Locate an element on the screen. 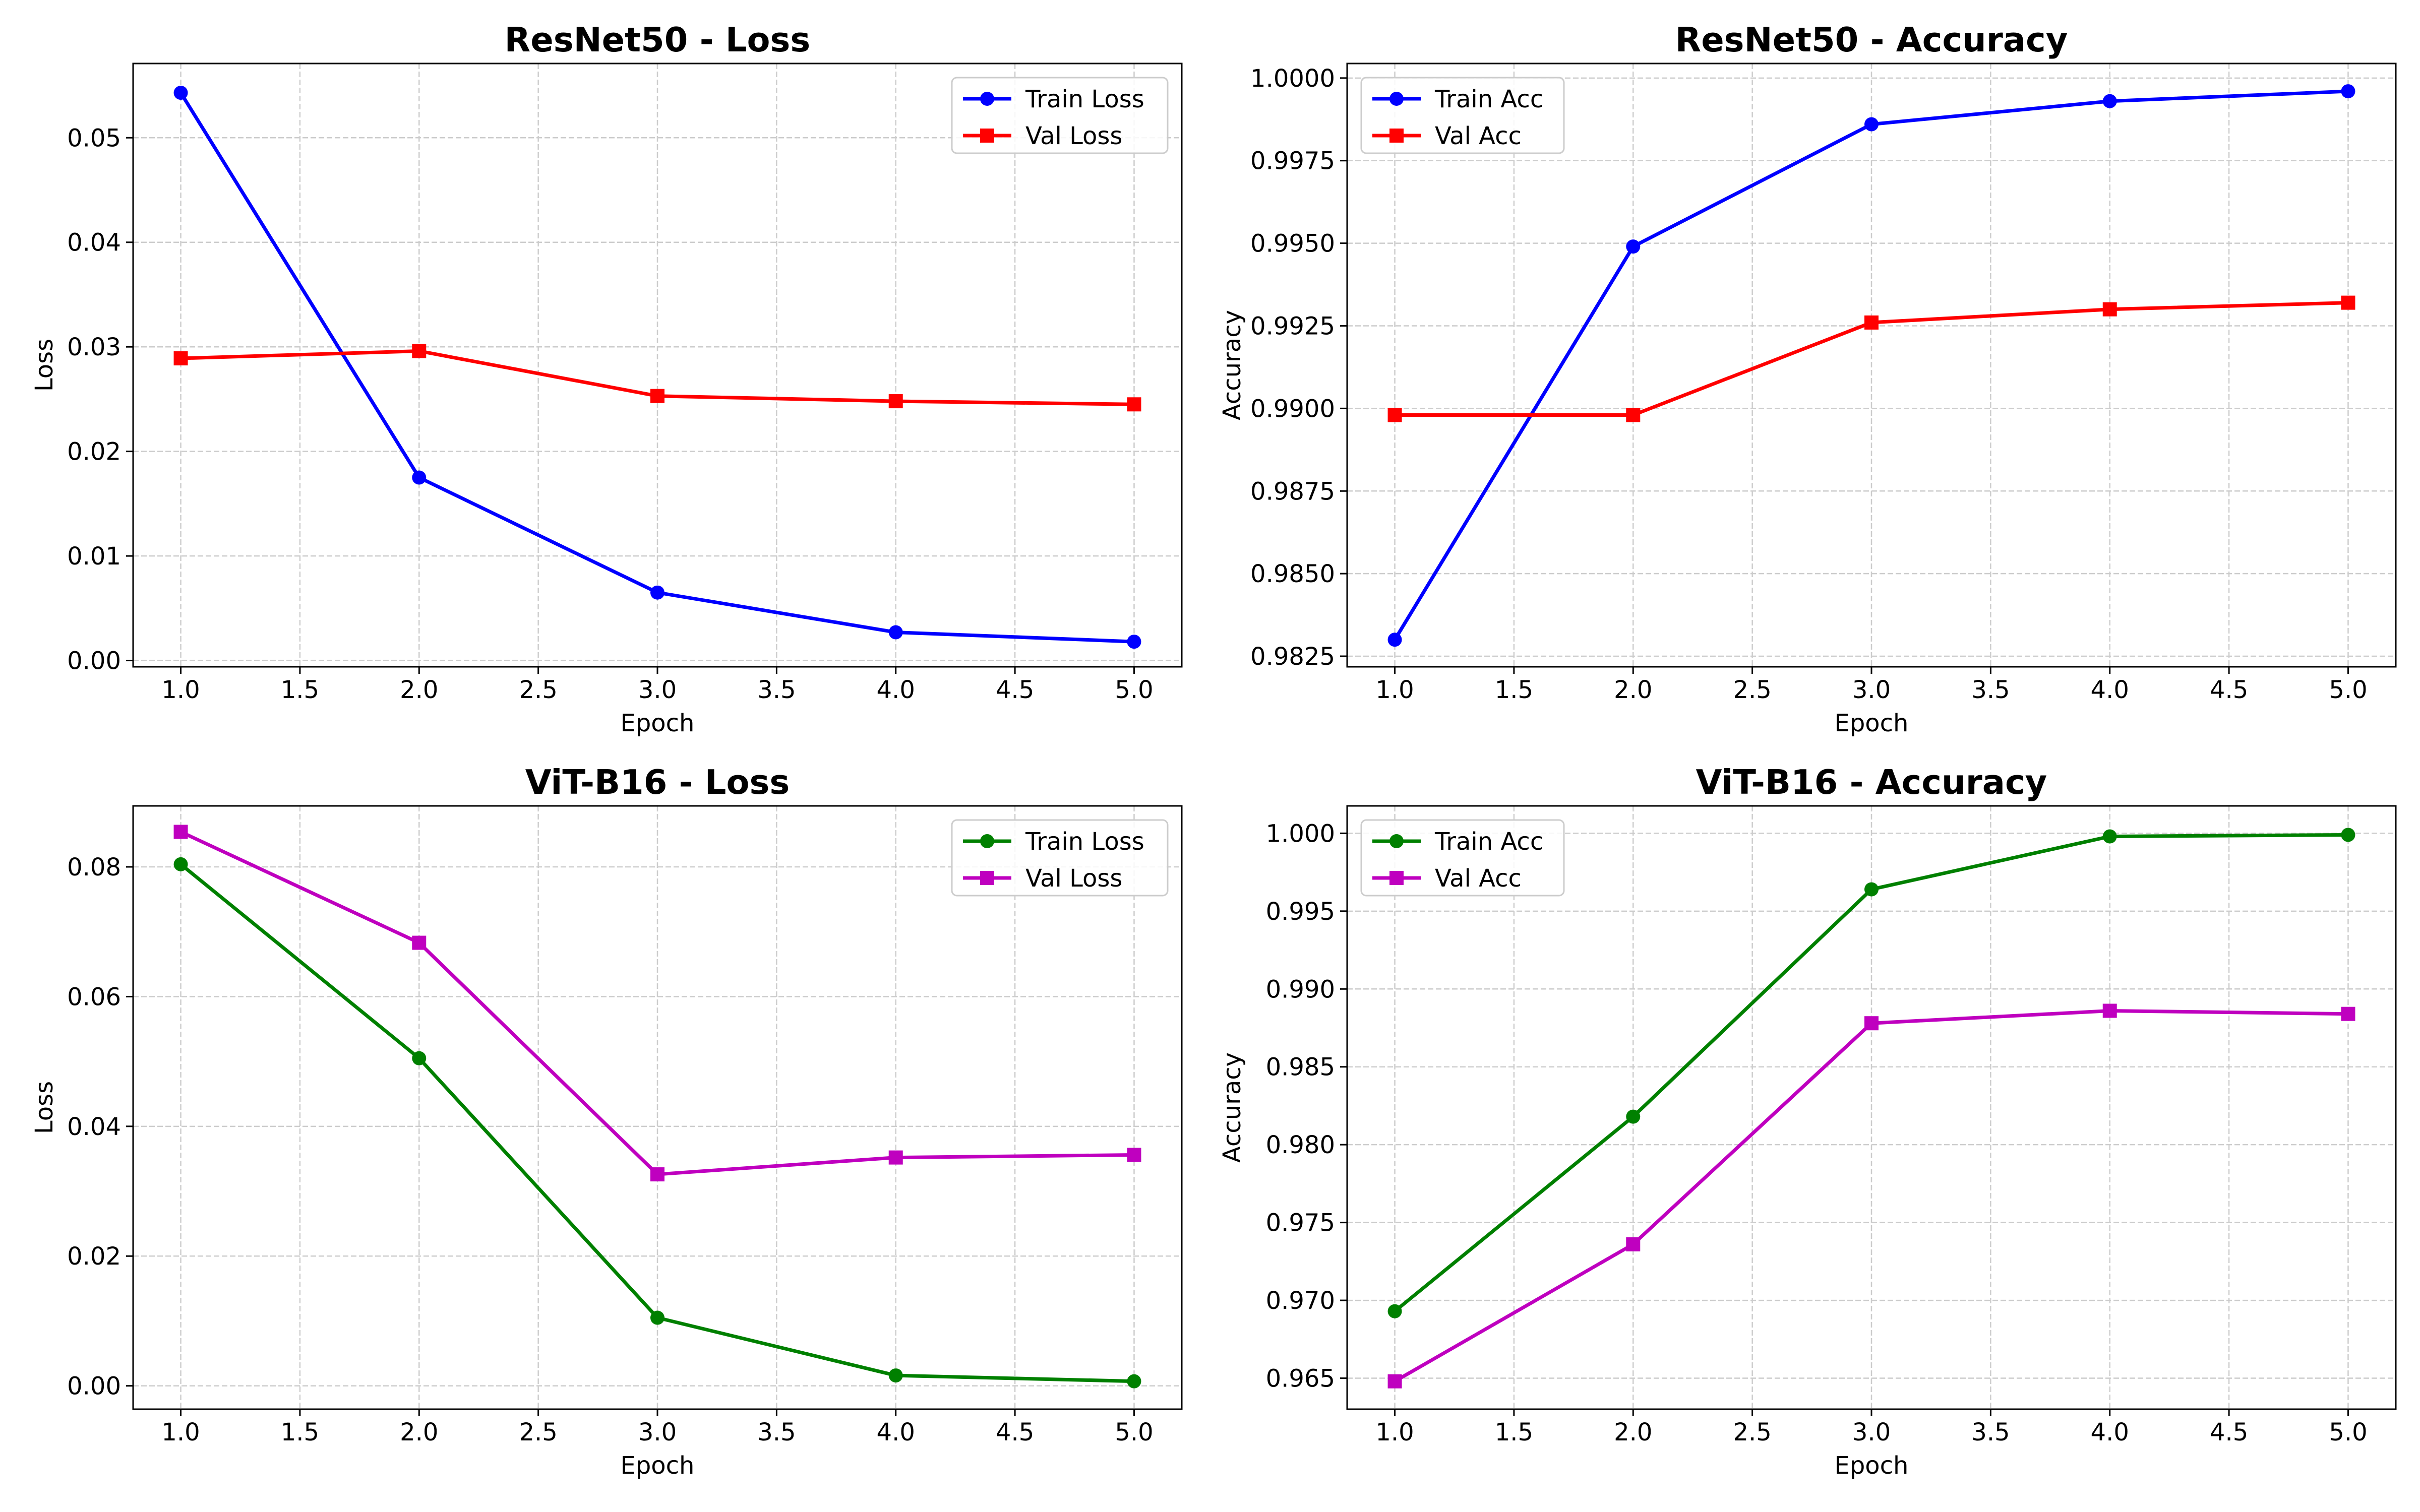  x-tick-label: 1.0 is located at coordinates (1394, 1432).